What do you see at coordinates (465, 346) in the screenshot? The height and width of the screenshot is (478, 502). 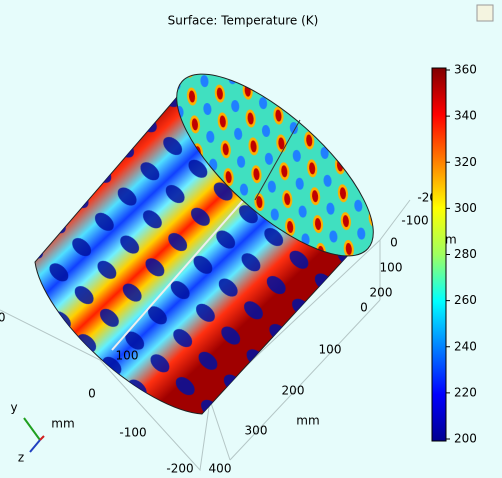 I see `colorbar-tick-label: 240` at bounding box center [465, 346].